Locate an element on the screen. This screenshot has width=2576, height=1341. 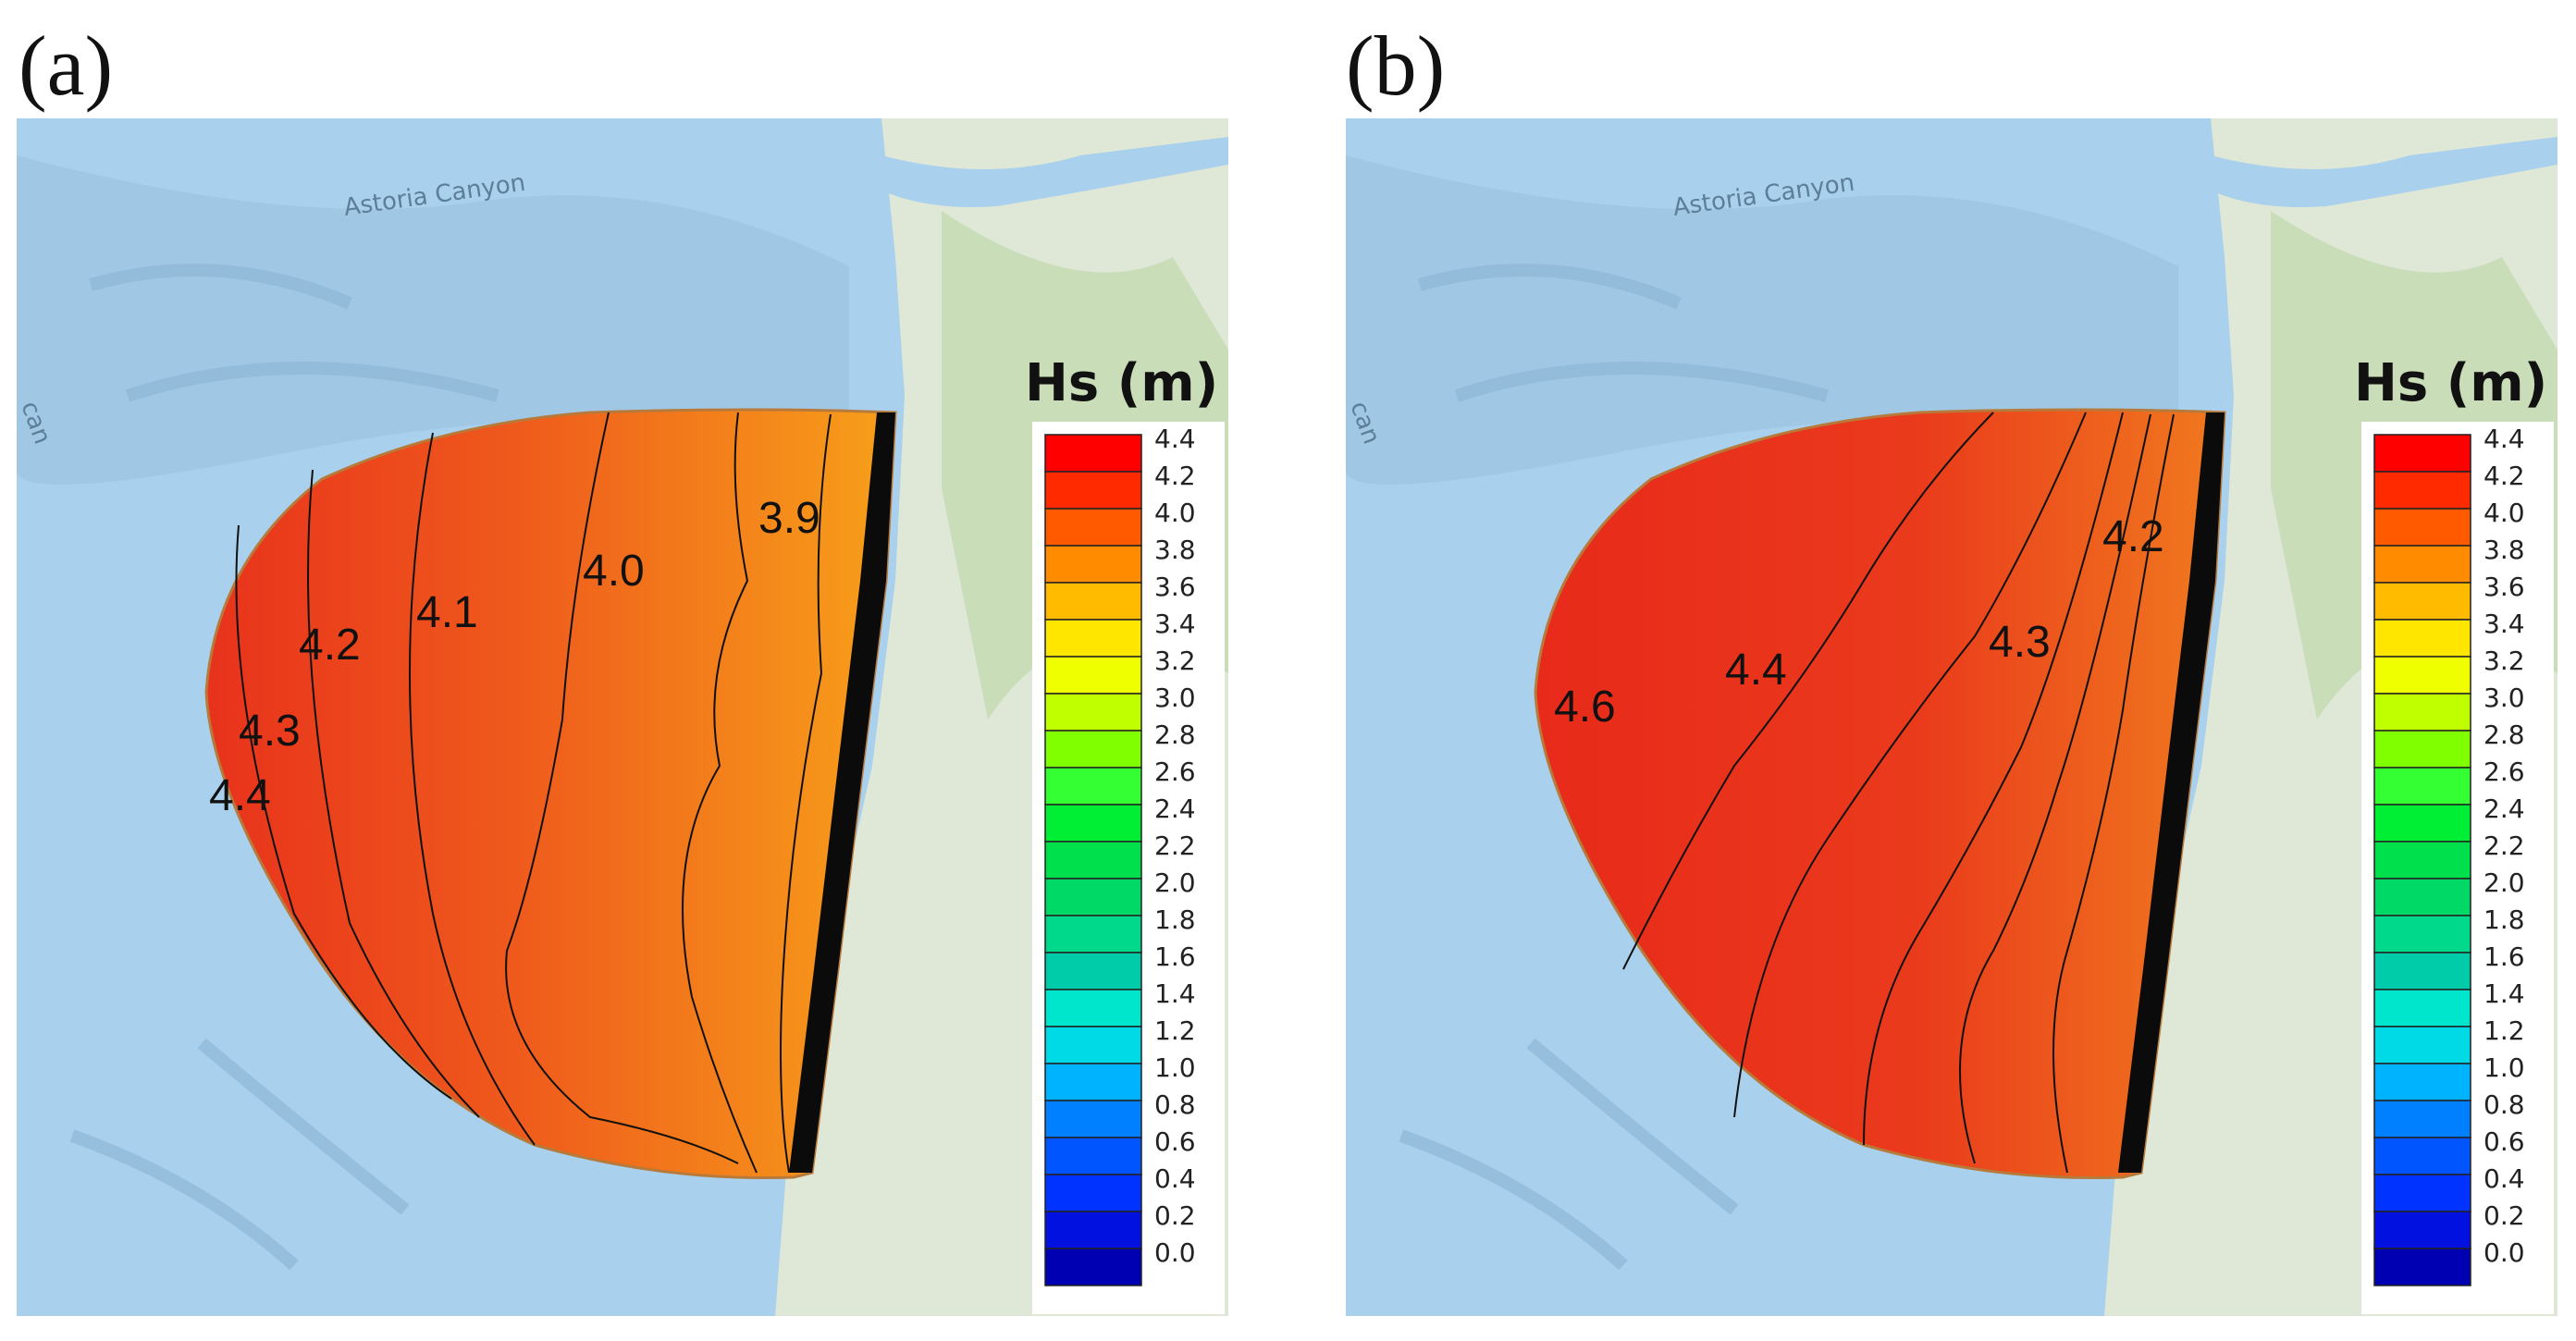
legend-tick-label: 3.4 is located at coordinates (2504, 624).